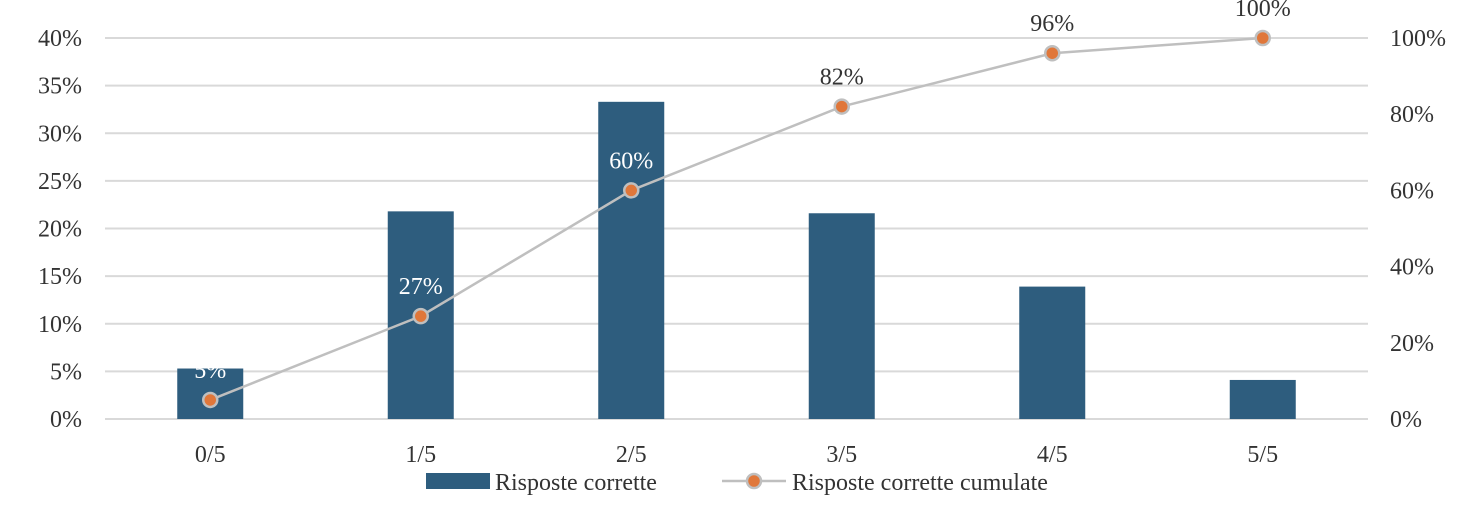  What do you see at coordinates (1263, 11) in the screenshot?
I see `line-data-label: 100%` at bounding box center [1263, 11].